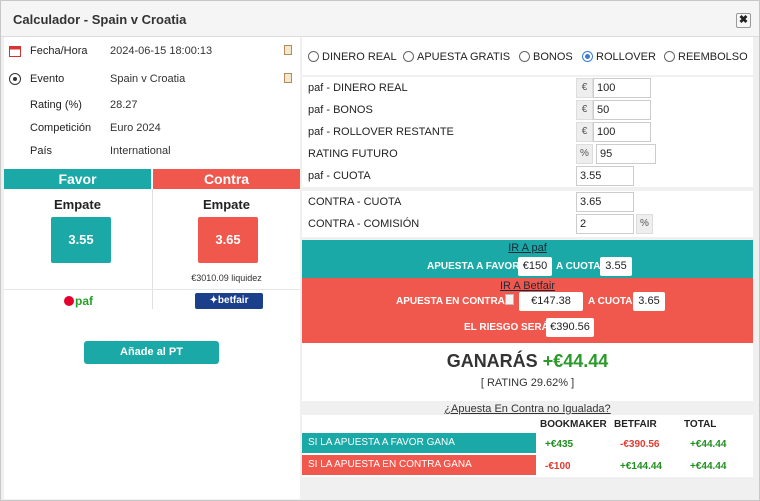  What do you see at coordinates (15, 79) in the screenshot?
I see `soccer-ball-icon` at bounding box center [15, 79].